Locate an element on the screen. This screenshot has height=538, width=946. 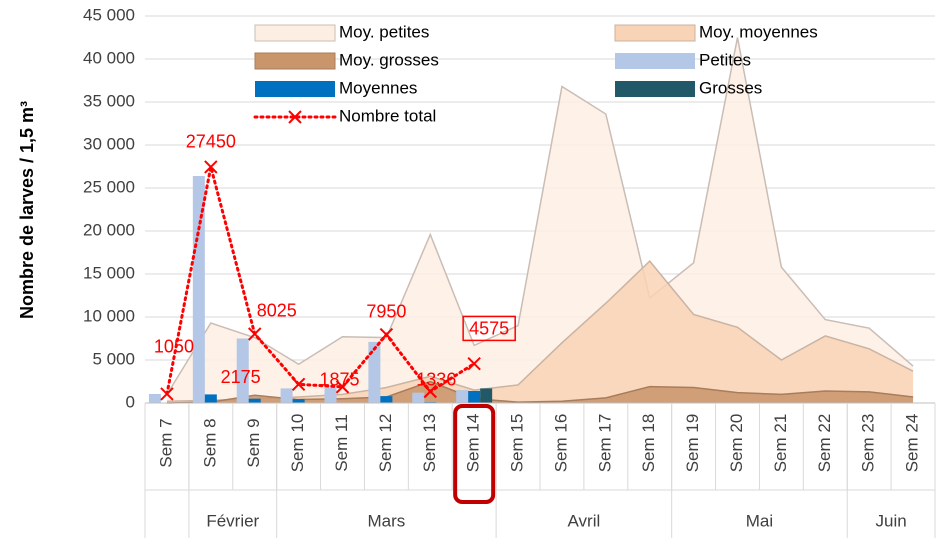
legend-label: Moy. moyennes is located at coordinates (758, 31).